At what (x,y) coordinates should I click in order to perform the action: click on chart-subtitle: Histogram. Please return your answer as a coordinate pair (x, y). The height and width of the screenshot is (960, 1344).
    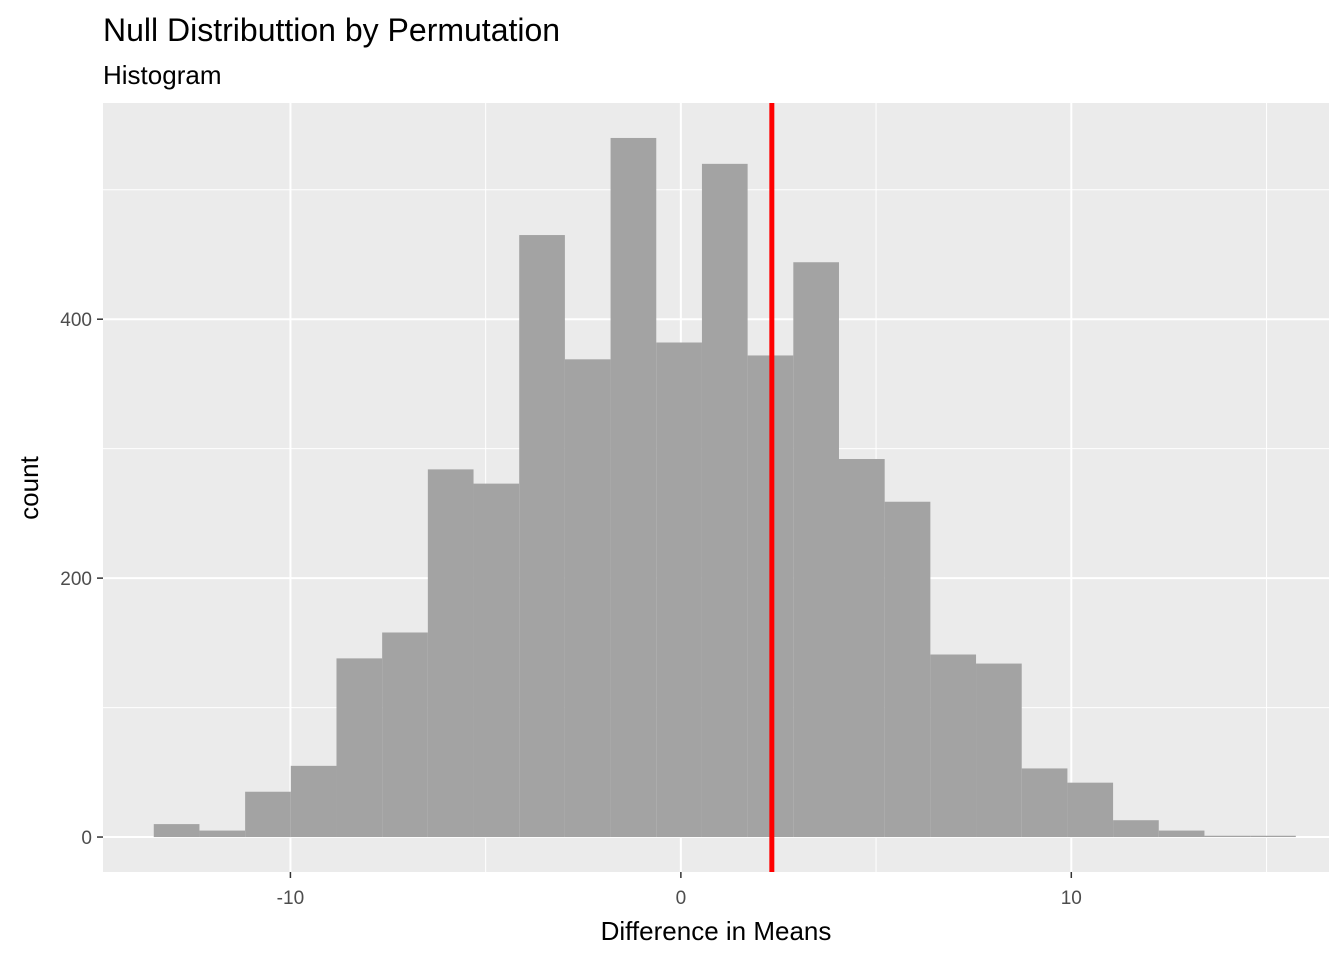
    Looking at the image, I should click on (162, 75).